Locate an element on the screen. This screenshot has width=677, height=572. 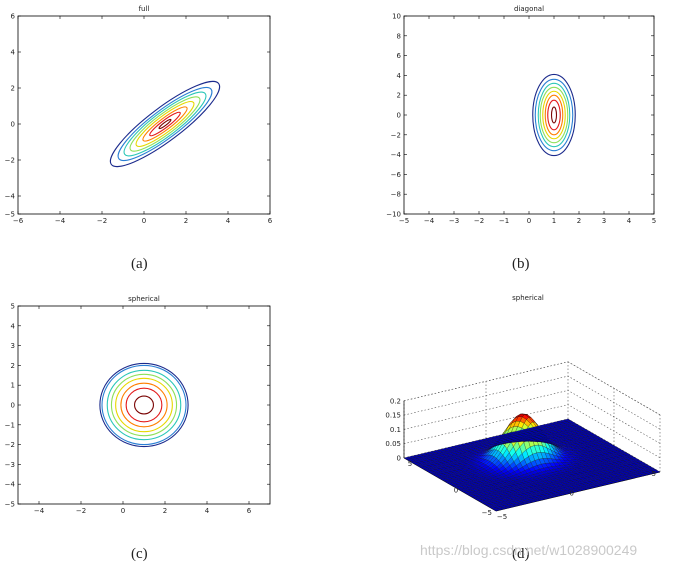
surface-patch is located at coordinates (407, 458).